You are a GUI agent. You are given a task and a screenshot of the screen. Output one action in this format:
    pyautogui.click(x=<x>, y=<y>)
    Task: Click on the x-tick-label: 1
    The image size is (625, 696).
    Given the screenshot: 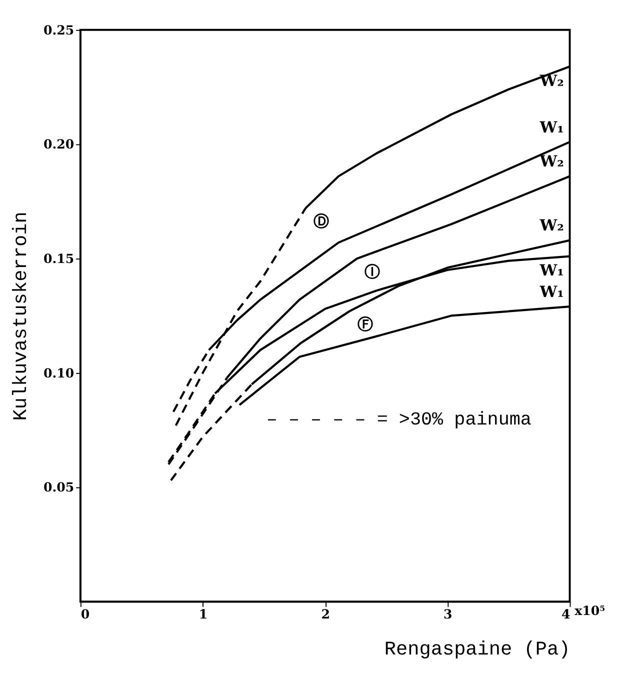 What is the action you would take?
    pyautogui.click(x=203, y=614)
    